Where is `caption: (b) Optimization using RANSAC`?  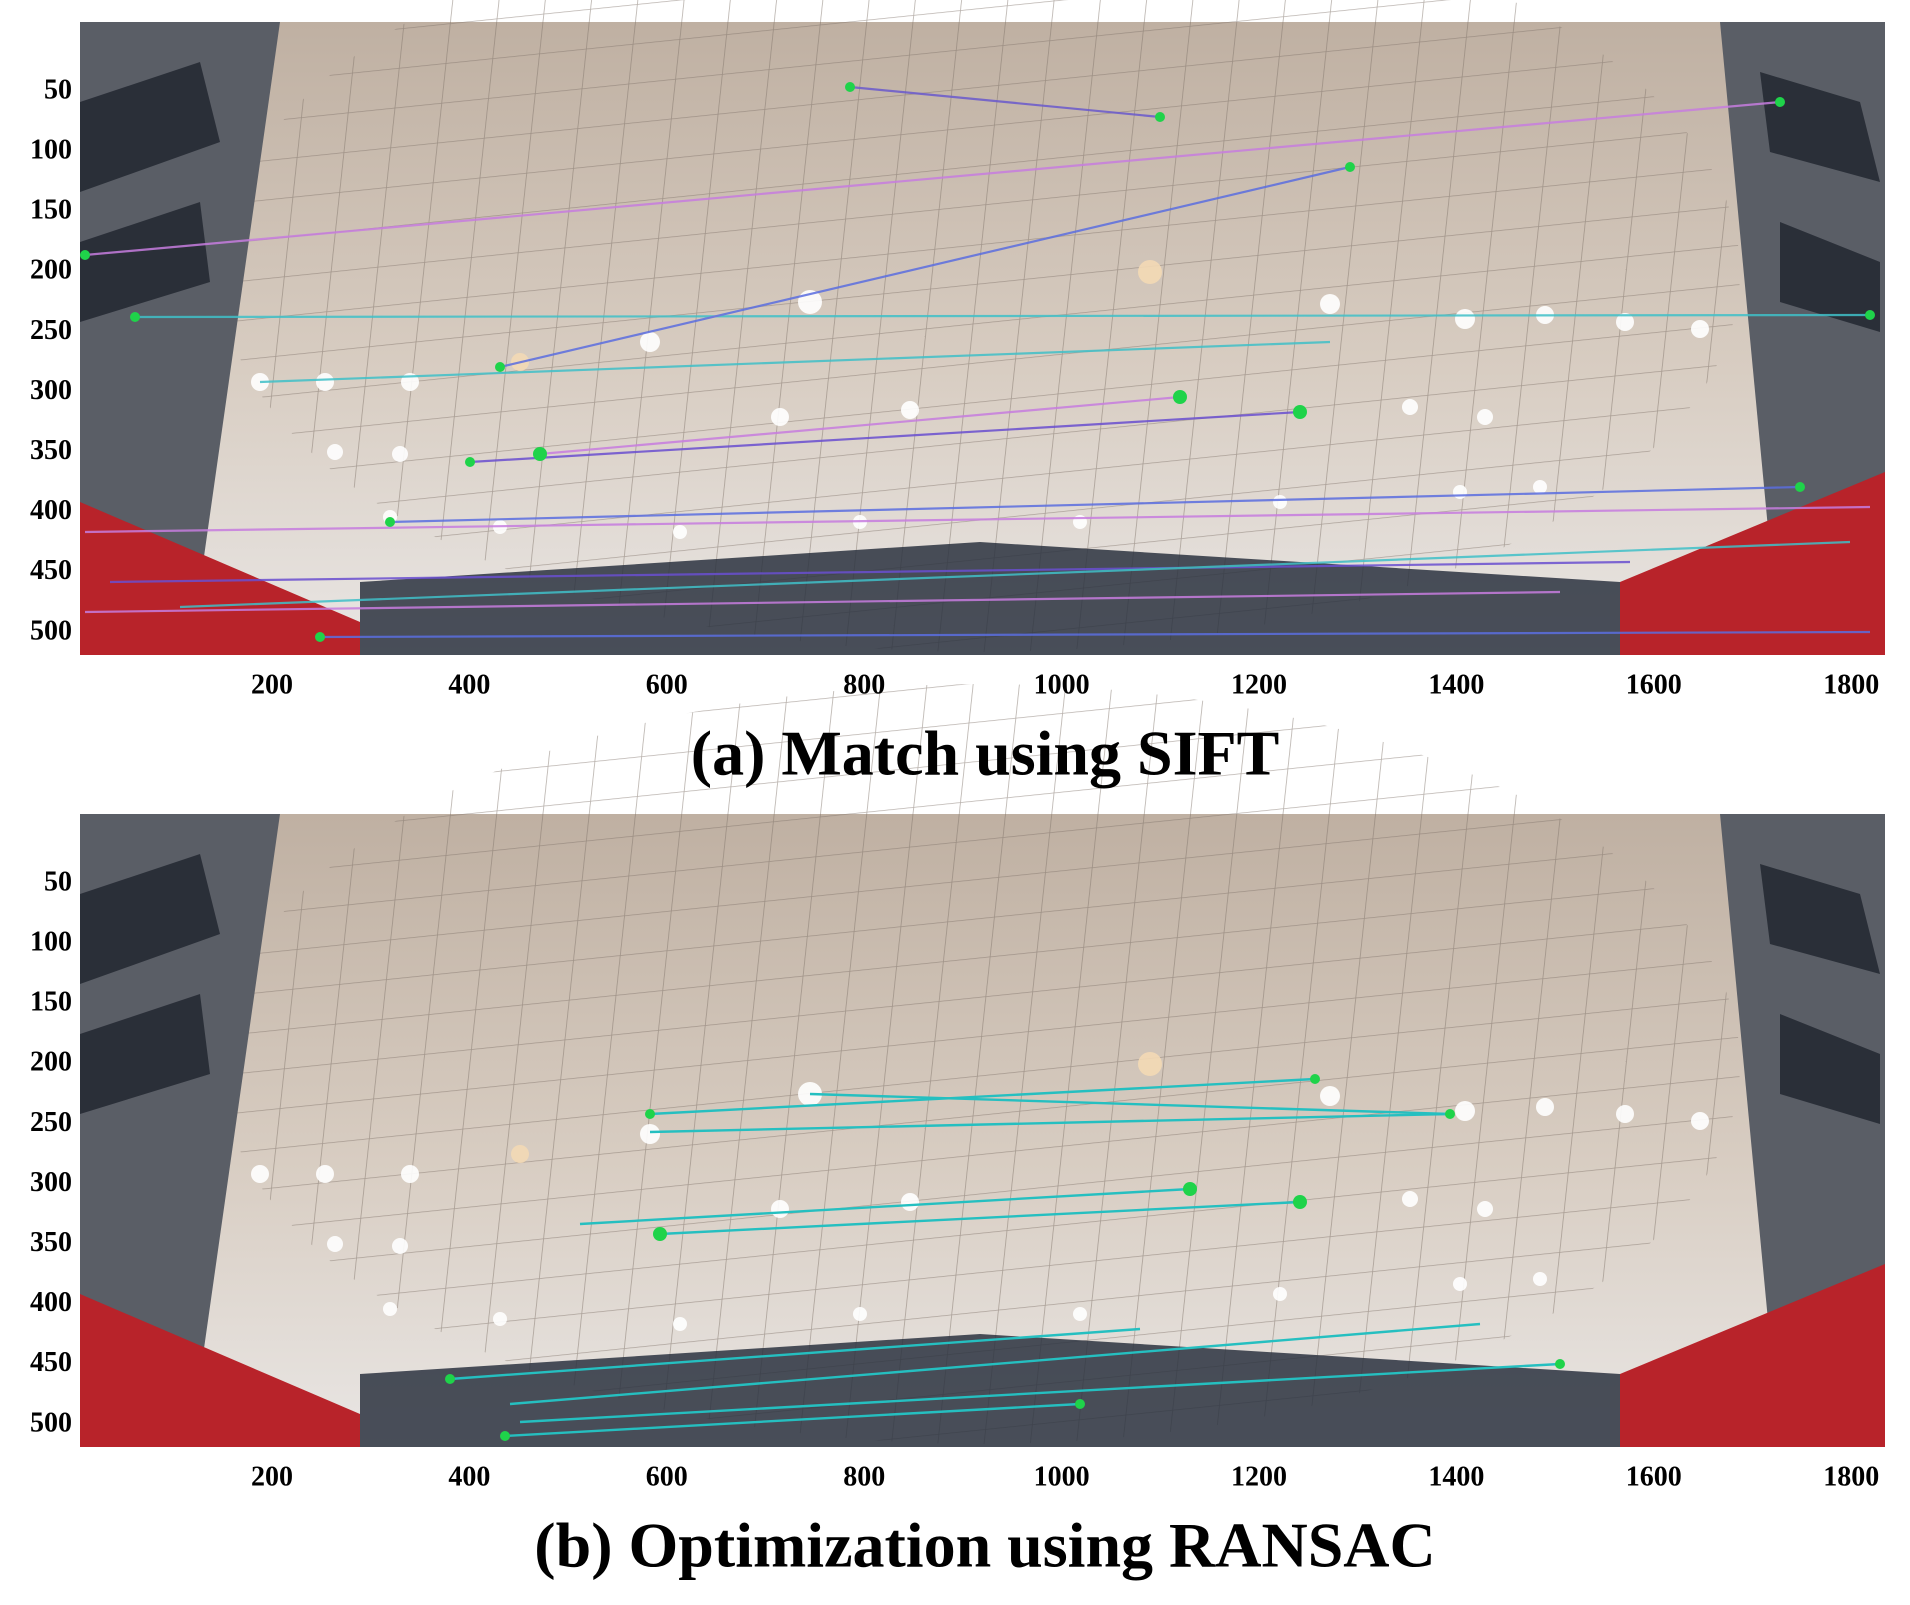
caption: (b) Optimization using RANSAC is located at coordinates (984, 1545).